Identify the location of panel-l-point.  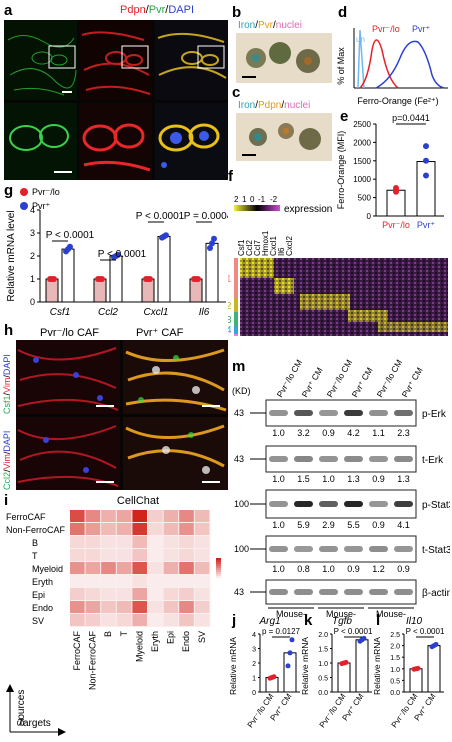
(436, 644).